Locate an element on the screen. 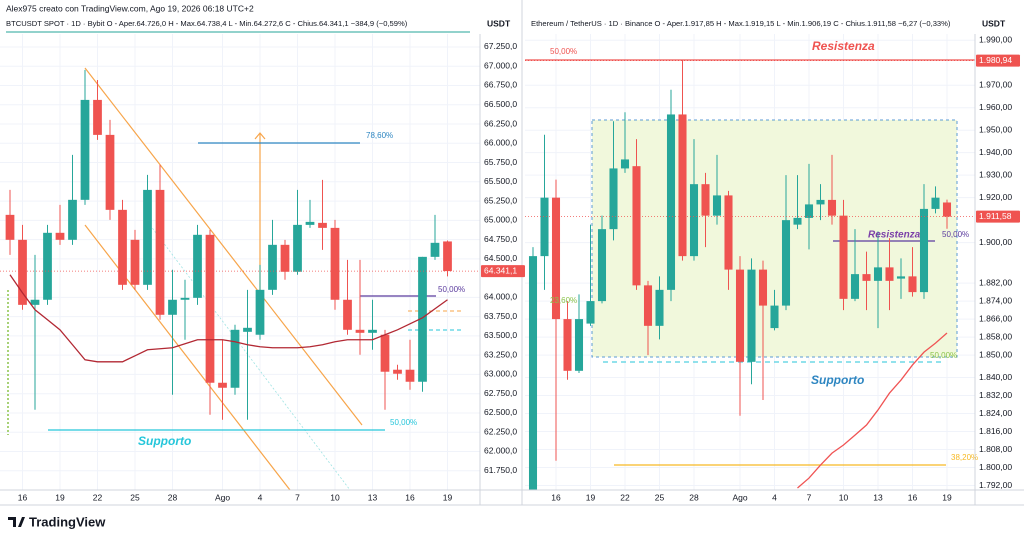  arrow-head is located at coordinates (260, 136).